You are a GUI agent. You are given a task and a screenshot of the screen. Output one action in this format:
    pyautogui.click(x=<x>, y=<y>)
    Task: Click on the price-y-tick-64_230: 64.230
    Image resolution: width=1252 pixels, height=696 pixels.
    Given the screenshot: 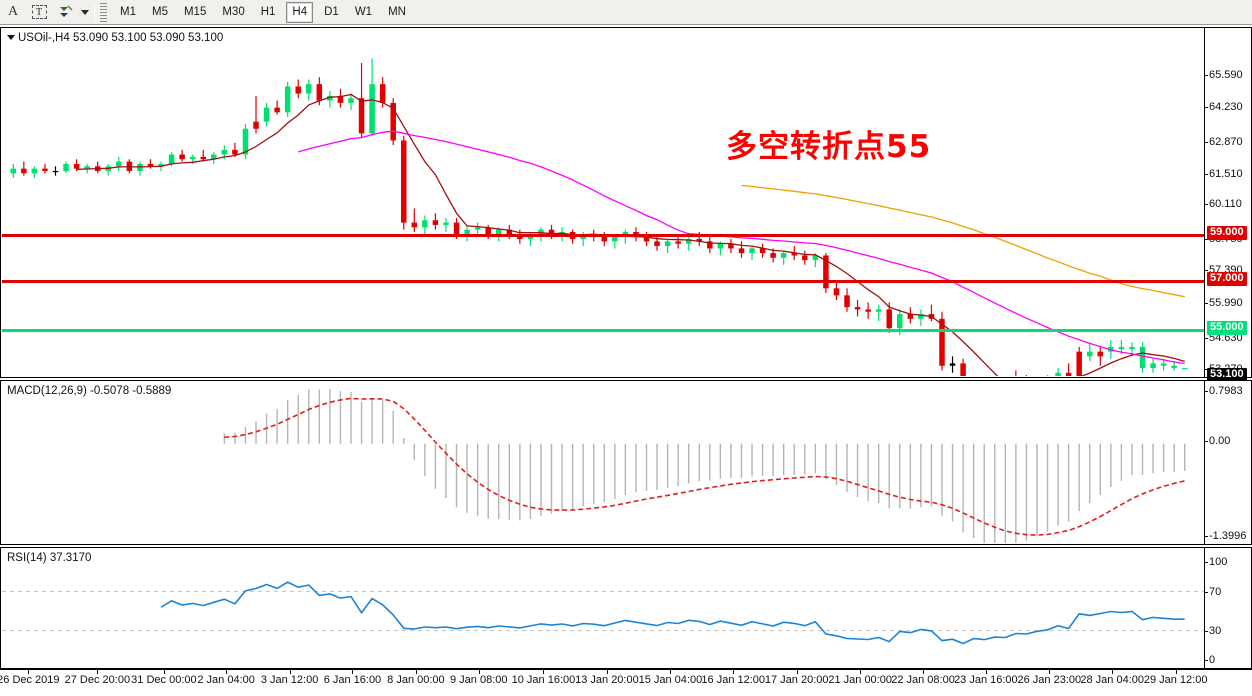 What is the action you would take?
    pyautogui.click(x=1224, y=107)
    